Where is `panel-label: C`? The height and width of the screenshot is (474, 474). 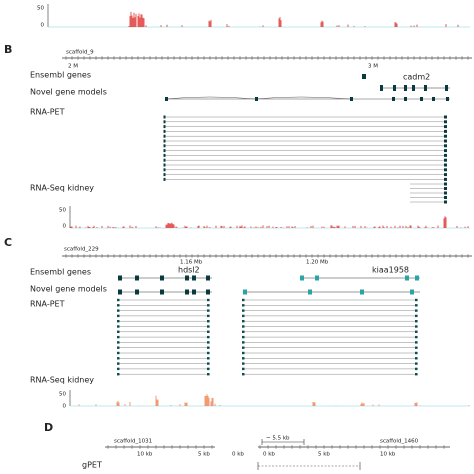
panel-label: C is located at coordinates (8, 242).